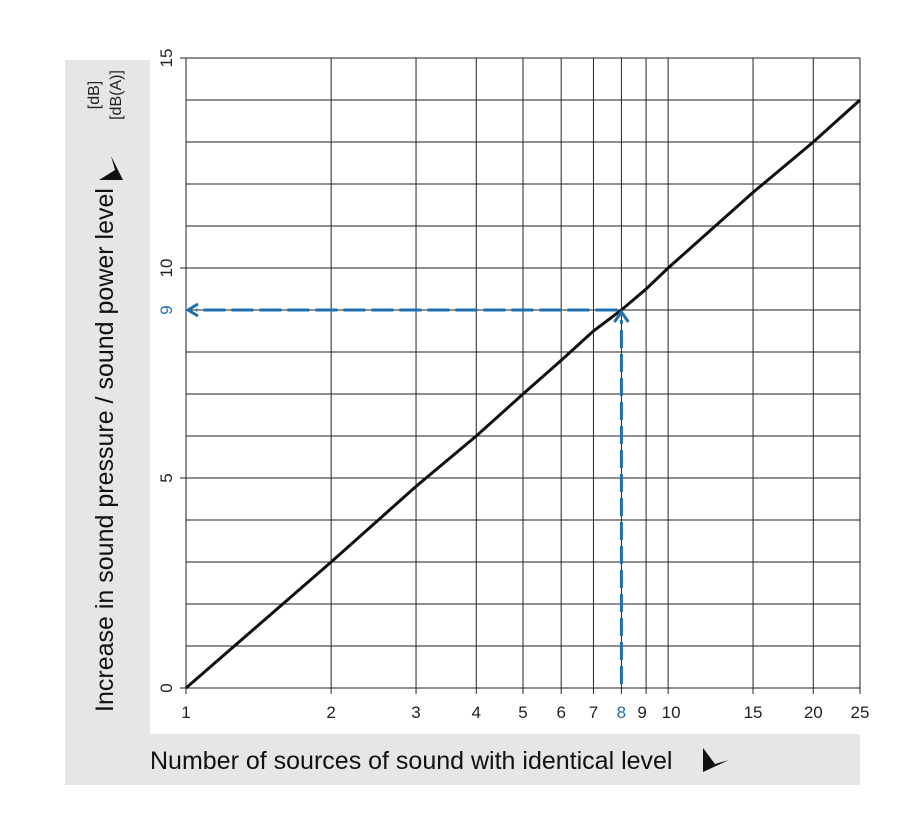  Describe the element at coordinates (671, 712) in the screenshot. I see `x-tick-label-10: 10` at that location.